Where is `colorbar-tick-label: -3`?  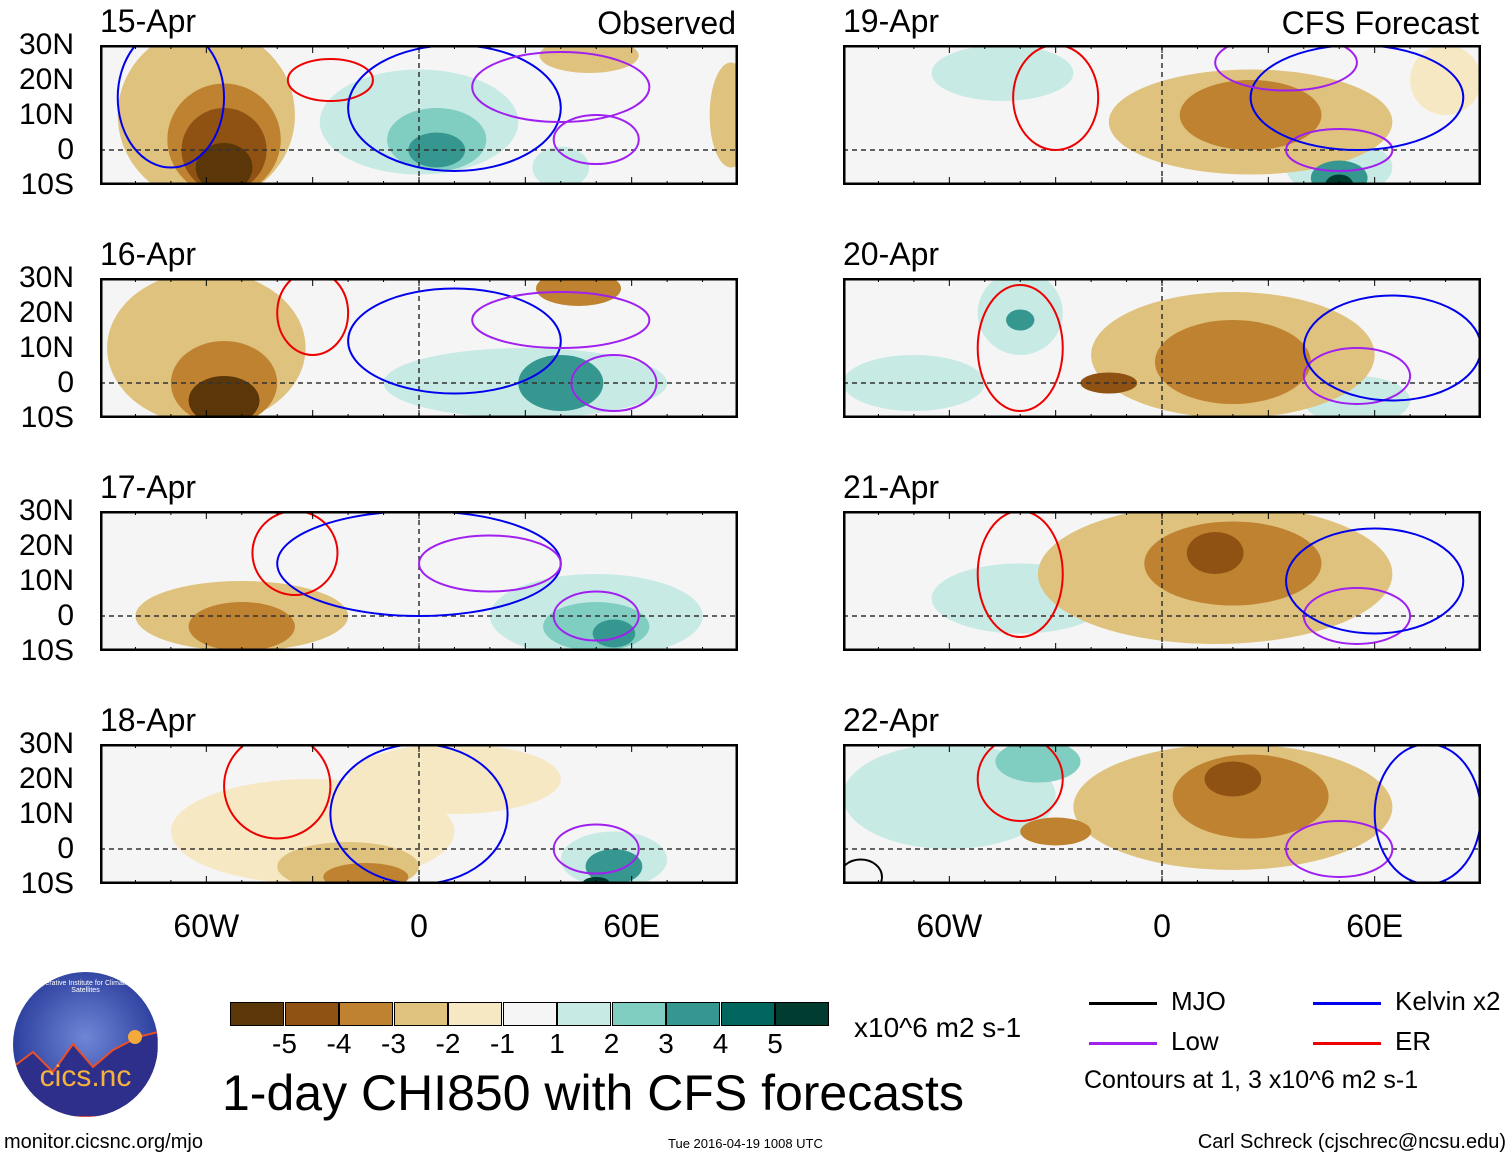
colorbar-tick-label: -3 is located at coordinates (393, 1043).